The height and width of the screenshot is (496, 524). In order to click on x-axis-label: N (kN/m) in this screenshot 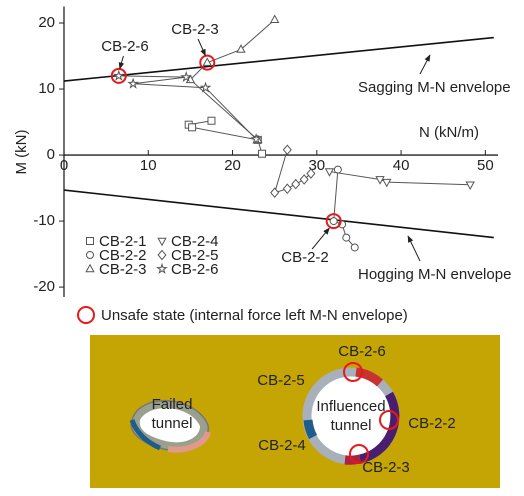, I will do `click(449, 132)`.